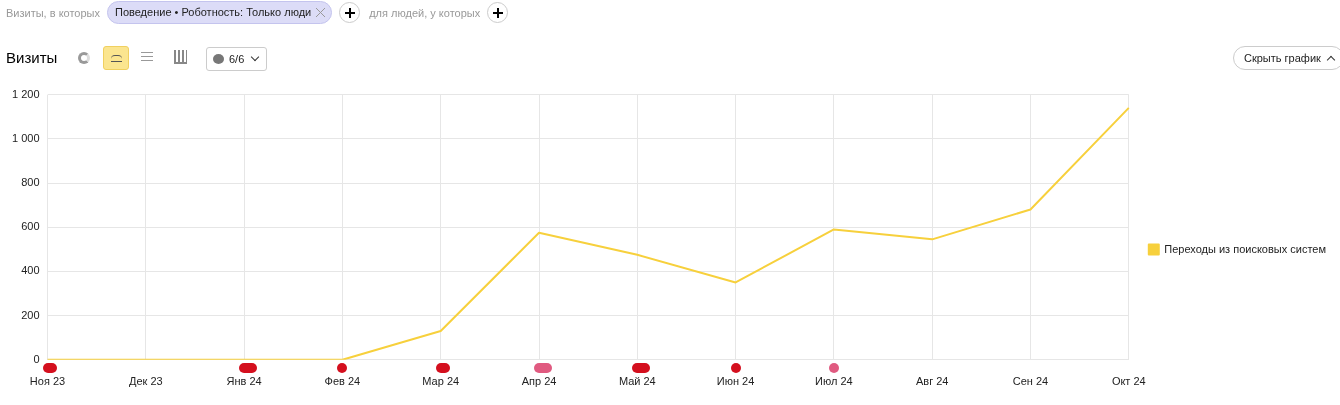 Image resolution: width=1340 pixels, height=405 pixels. What do you see at coordinates (26, 137) in the screenshot?
I see `y-tick-label: 1 000` at bounding box center [26, 137].